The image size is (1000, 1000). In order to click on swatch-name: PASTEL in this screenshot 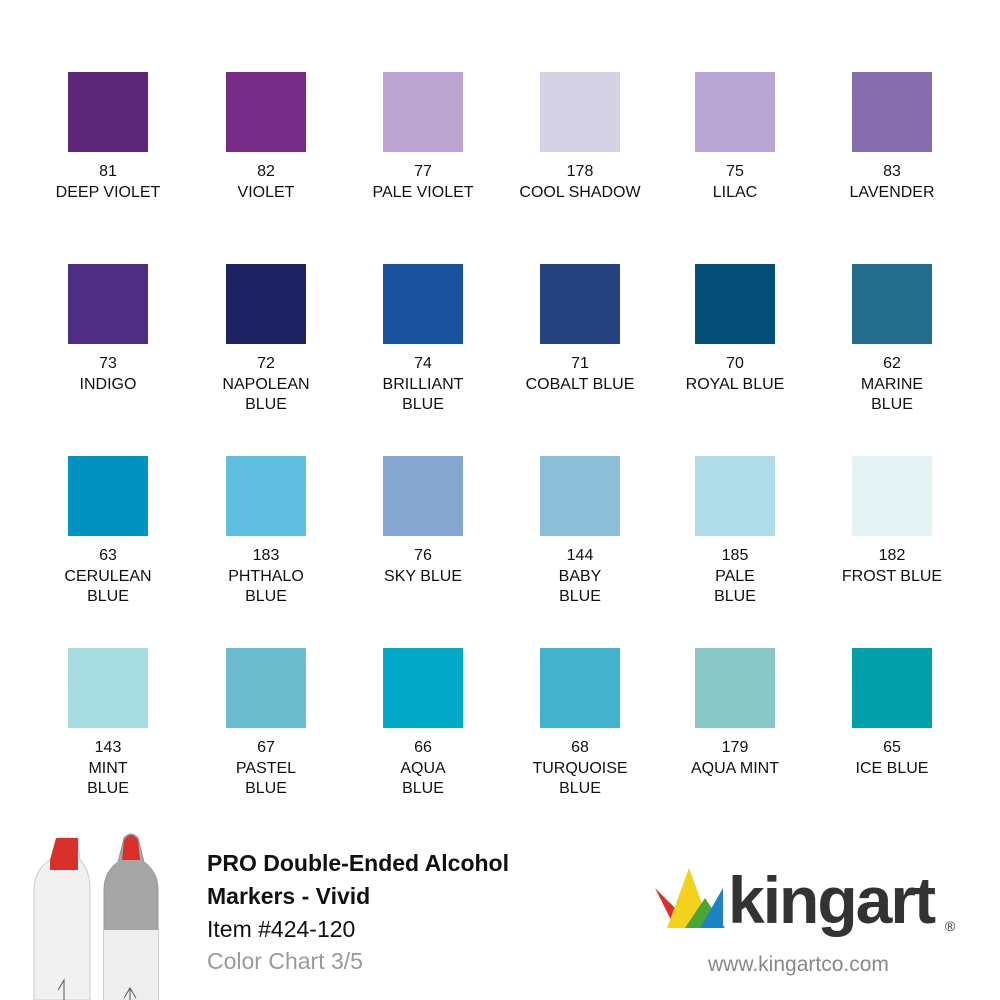, I will do `click(266, 768)`.